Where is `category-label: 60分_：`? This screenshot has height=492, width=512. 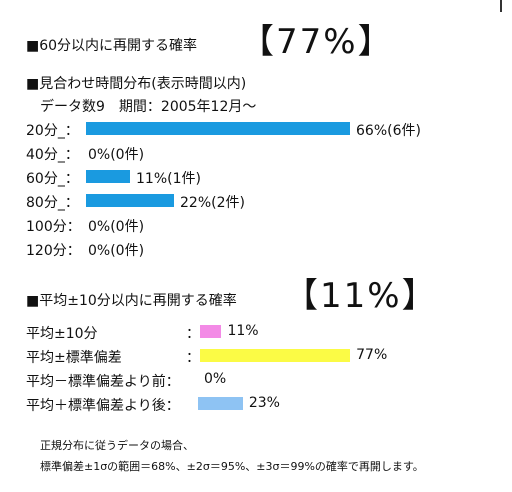 category-label: 60分_： is located at coordinates (52, 179).